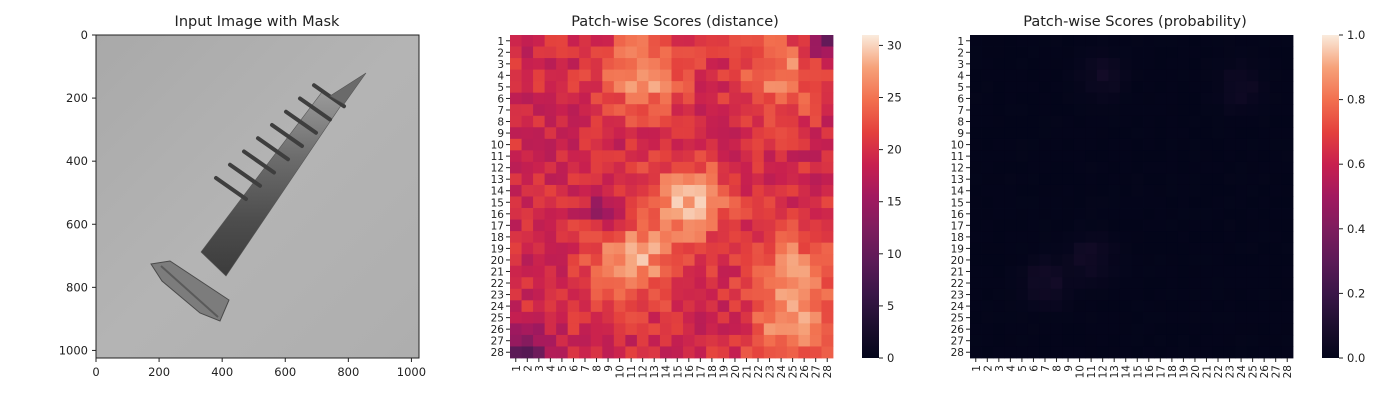 The image size is (1400, 404). I want to click on x-tick-label: 26, so click(1265, 372).